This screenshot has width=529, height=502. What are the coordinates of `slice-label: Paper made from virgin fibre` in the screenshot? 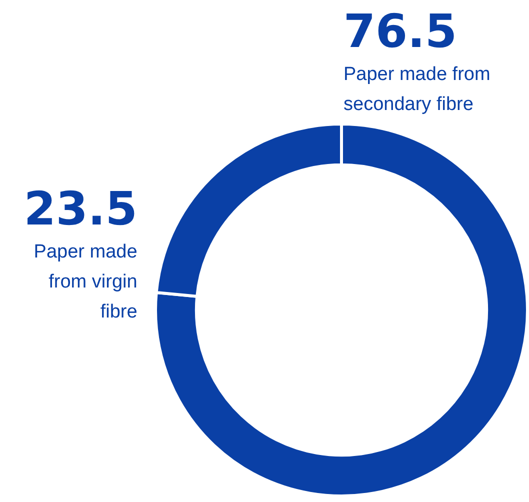 It's located at (86, 281).